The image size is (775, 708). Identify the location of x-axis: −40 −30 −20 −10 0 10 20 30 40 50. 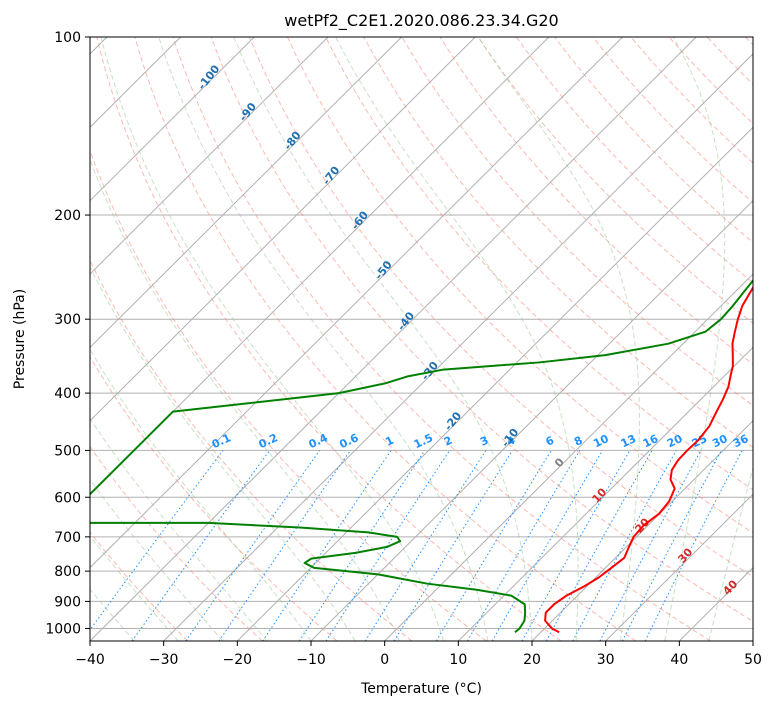
(418, 654).